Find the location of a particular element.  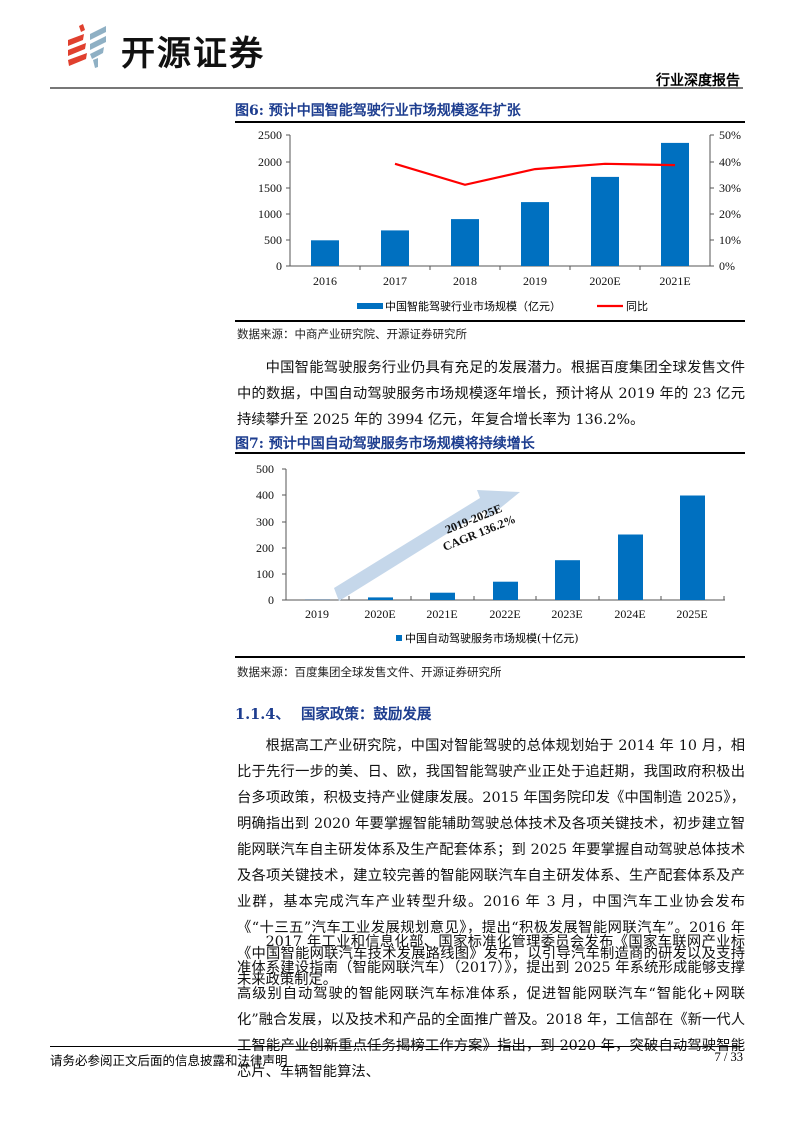

section-number: 1.1.4、 is located at coordinates (262, 714).